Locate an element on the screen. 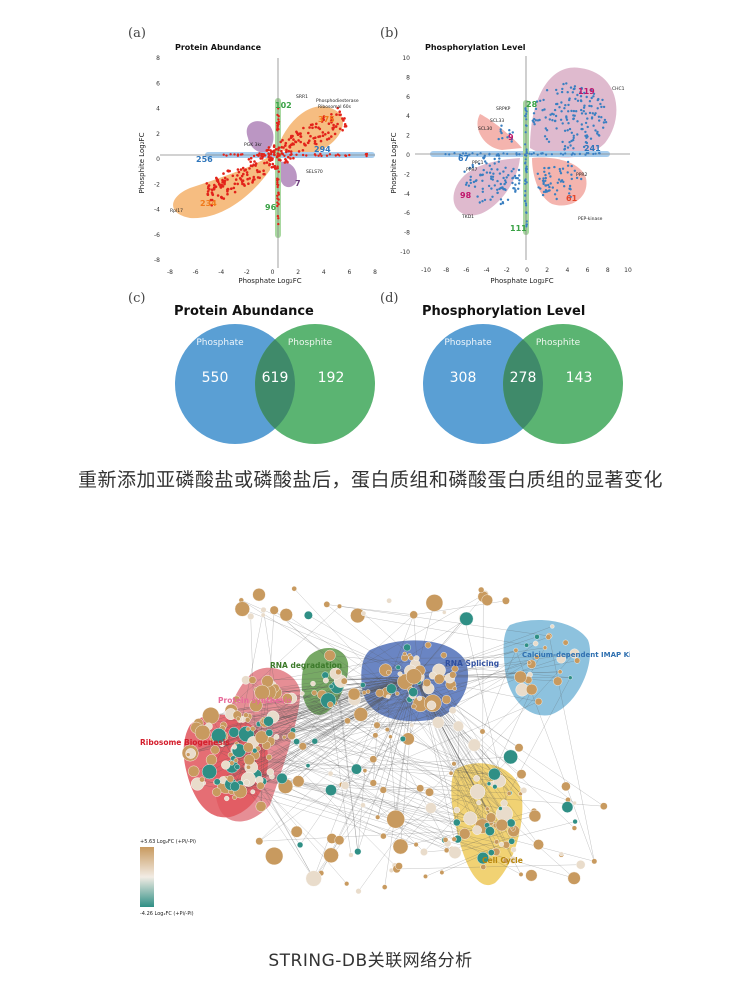 The height and width of the screenshot is (992, 741). venn-d-right-only: 143 is located at coordinates (579, 378).